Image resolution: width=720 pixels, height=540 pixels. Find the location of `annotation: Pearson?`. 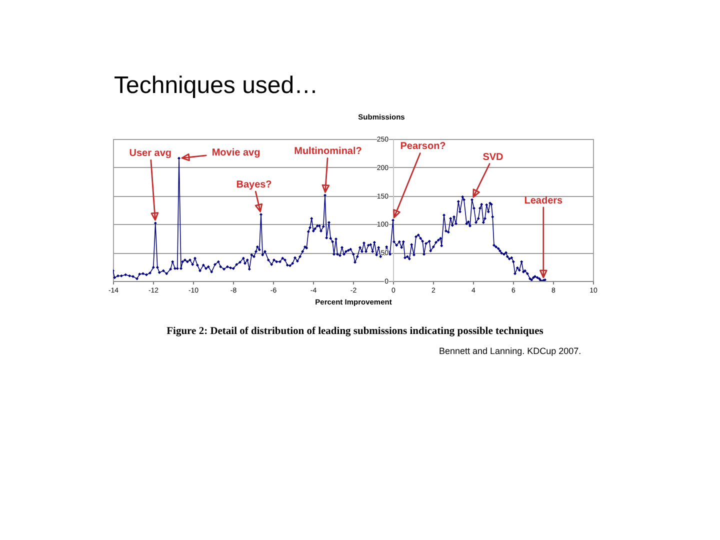

annotation: Pearson? is located at coordinates (423, 146).